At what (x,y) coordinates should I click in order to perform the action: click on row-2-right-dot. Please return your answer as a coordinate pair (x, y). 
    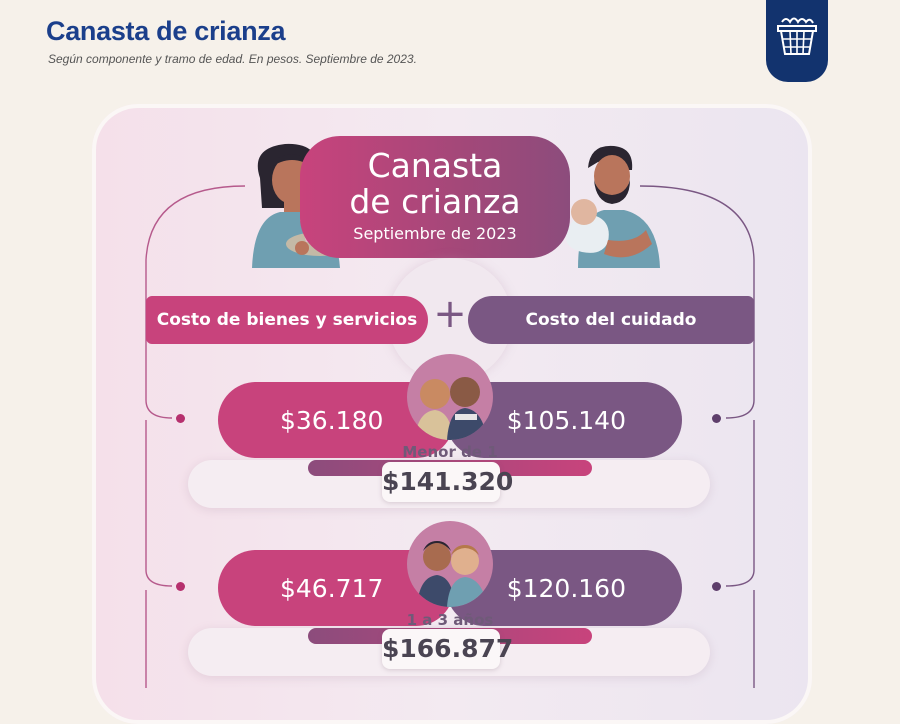
    Looking at the image, I should click on (716, 586).